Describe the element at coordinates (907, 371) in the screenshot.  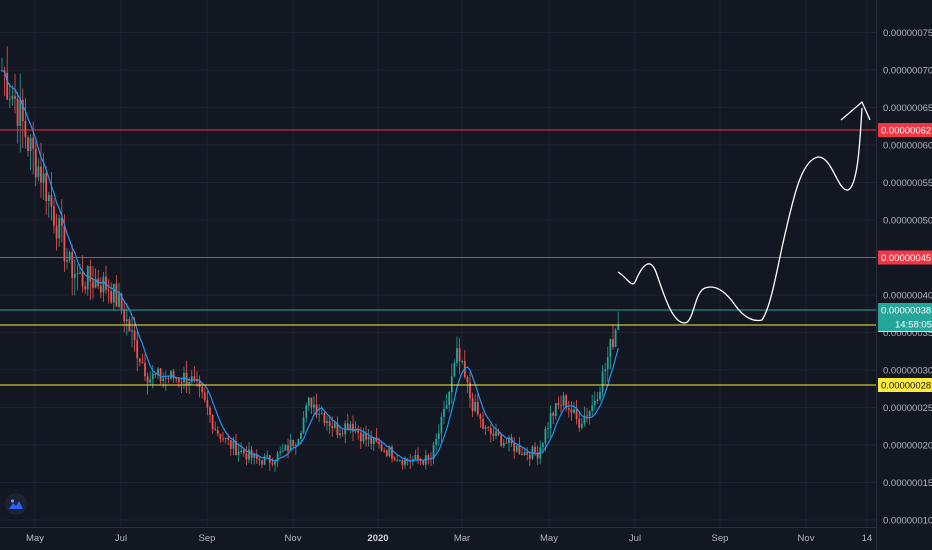
I see `y-tick-label: 0.00000030` at that location.